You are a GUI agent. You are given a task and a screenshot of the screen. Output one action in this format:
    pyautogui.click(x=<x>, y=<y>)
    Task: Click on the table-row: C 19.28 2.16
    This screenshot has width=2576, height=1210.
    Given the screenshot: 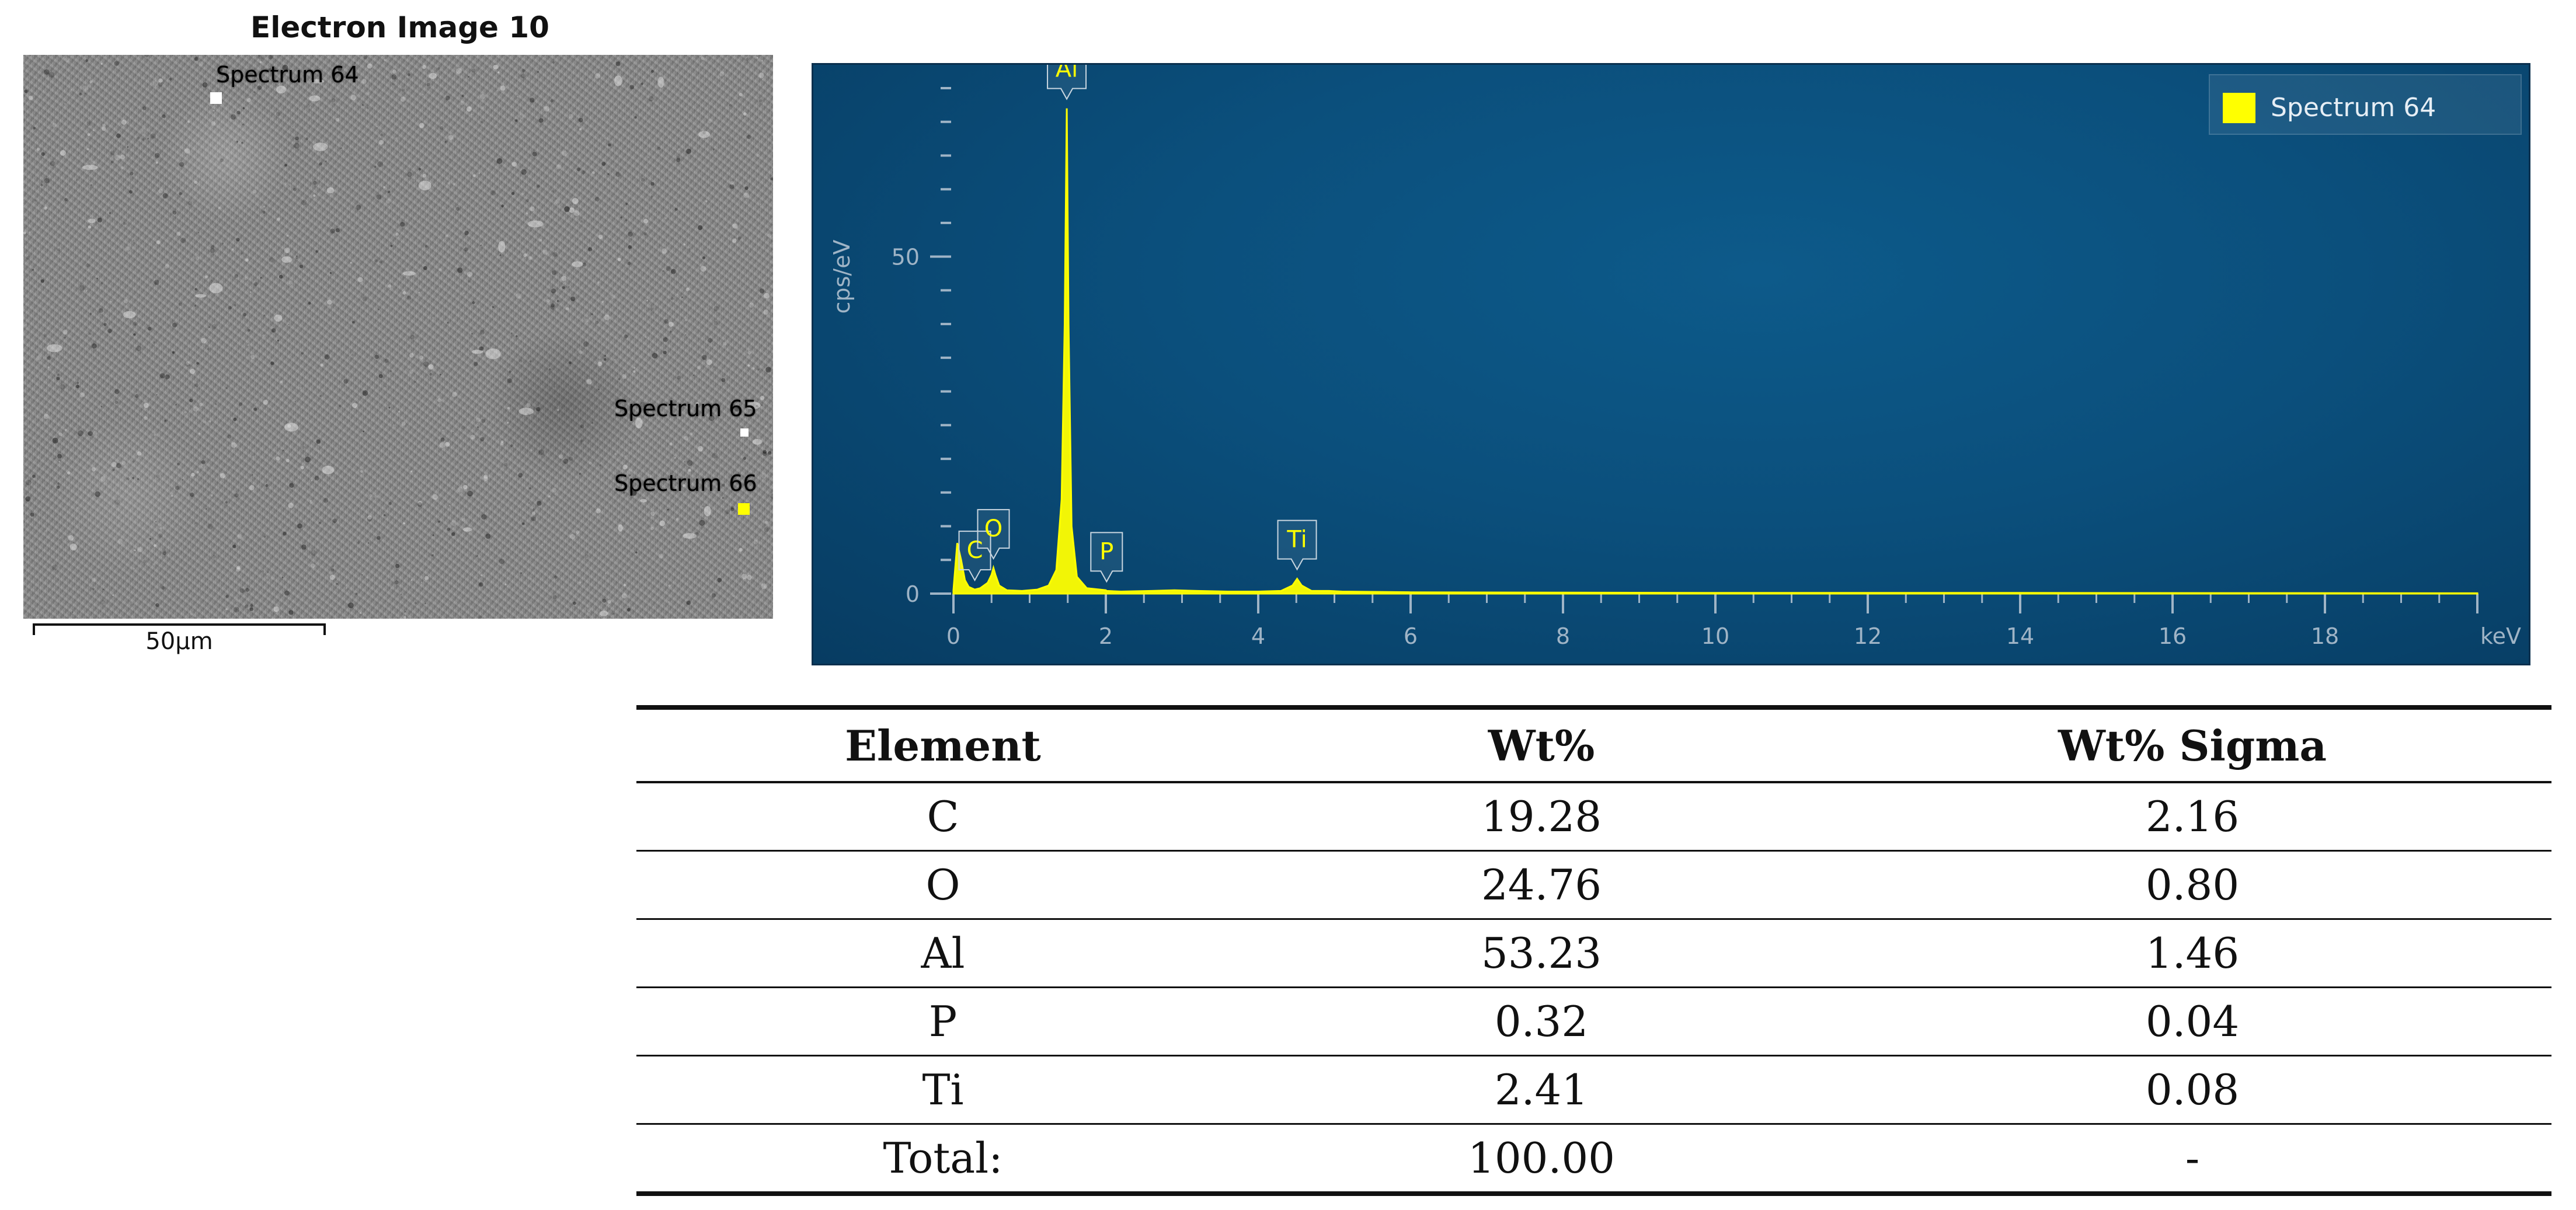 What is the action you would take?
    pyautogui.click(x=1593, y=817)
    